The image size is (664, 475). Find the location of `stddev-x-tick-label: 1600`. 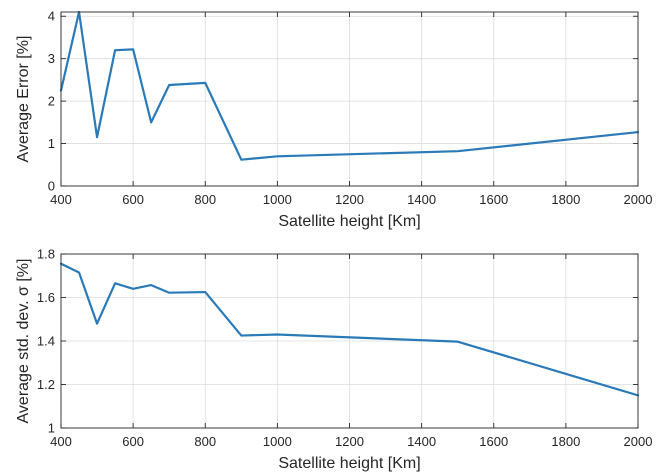

stddev-x-tick-label: 1600 is located at coordinates (493, 441).